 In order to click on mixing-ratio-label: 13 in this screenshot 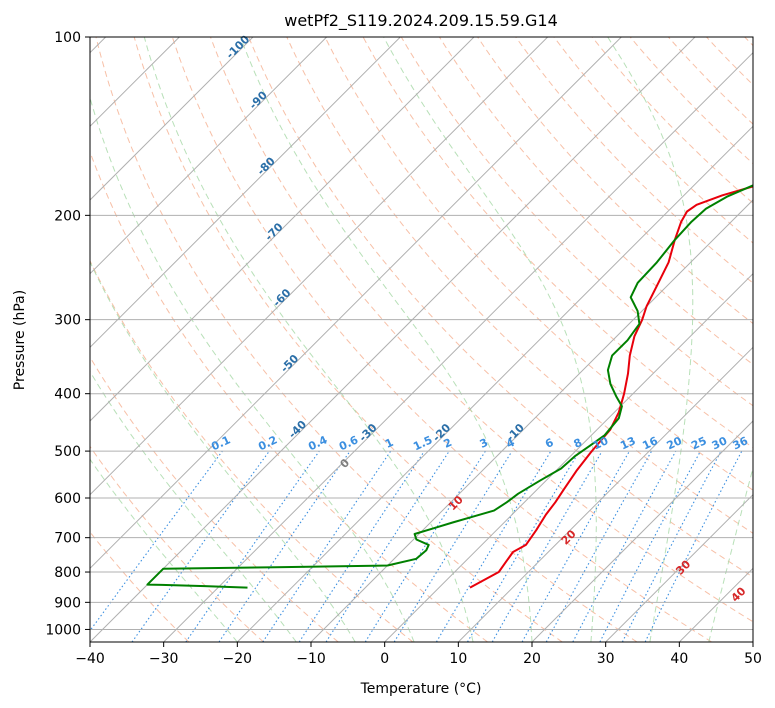, I will do `click(627, 443)`.